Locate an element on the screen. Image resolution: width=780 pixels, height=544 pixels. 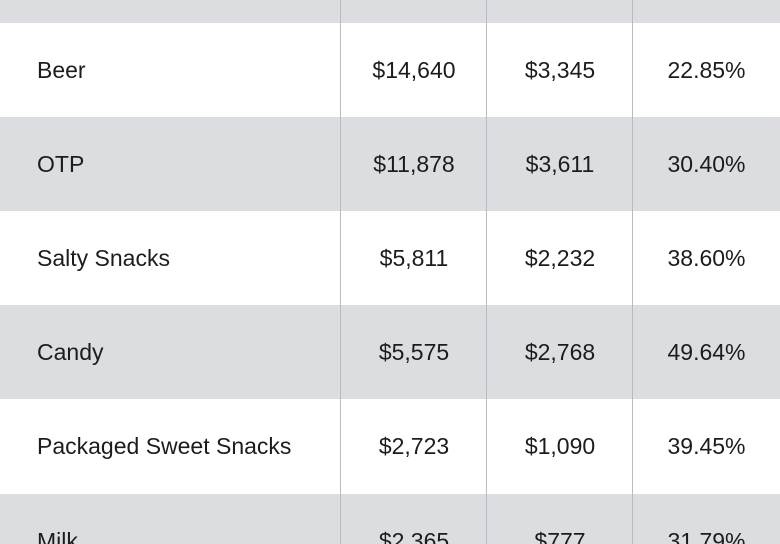
category-cell: Packaged Sweet Snacks is located at coordinates (164, 445).